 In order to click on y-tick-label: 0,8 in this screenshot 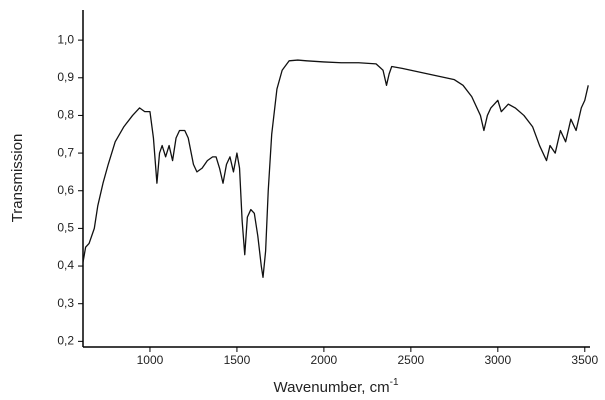, I will do `click(65, 115)`.